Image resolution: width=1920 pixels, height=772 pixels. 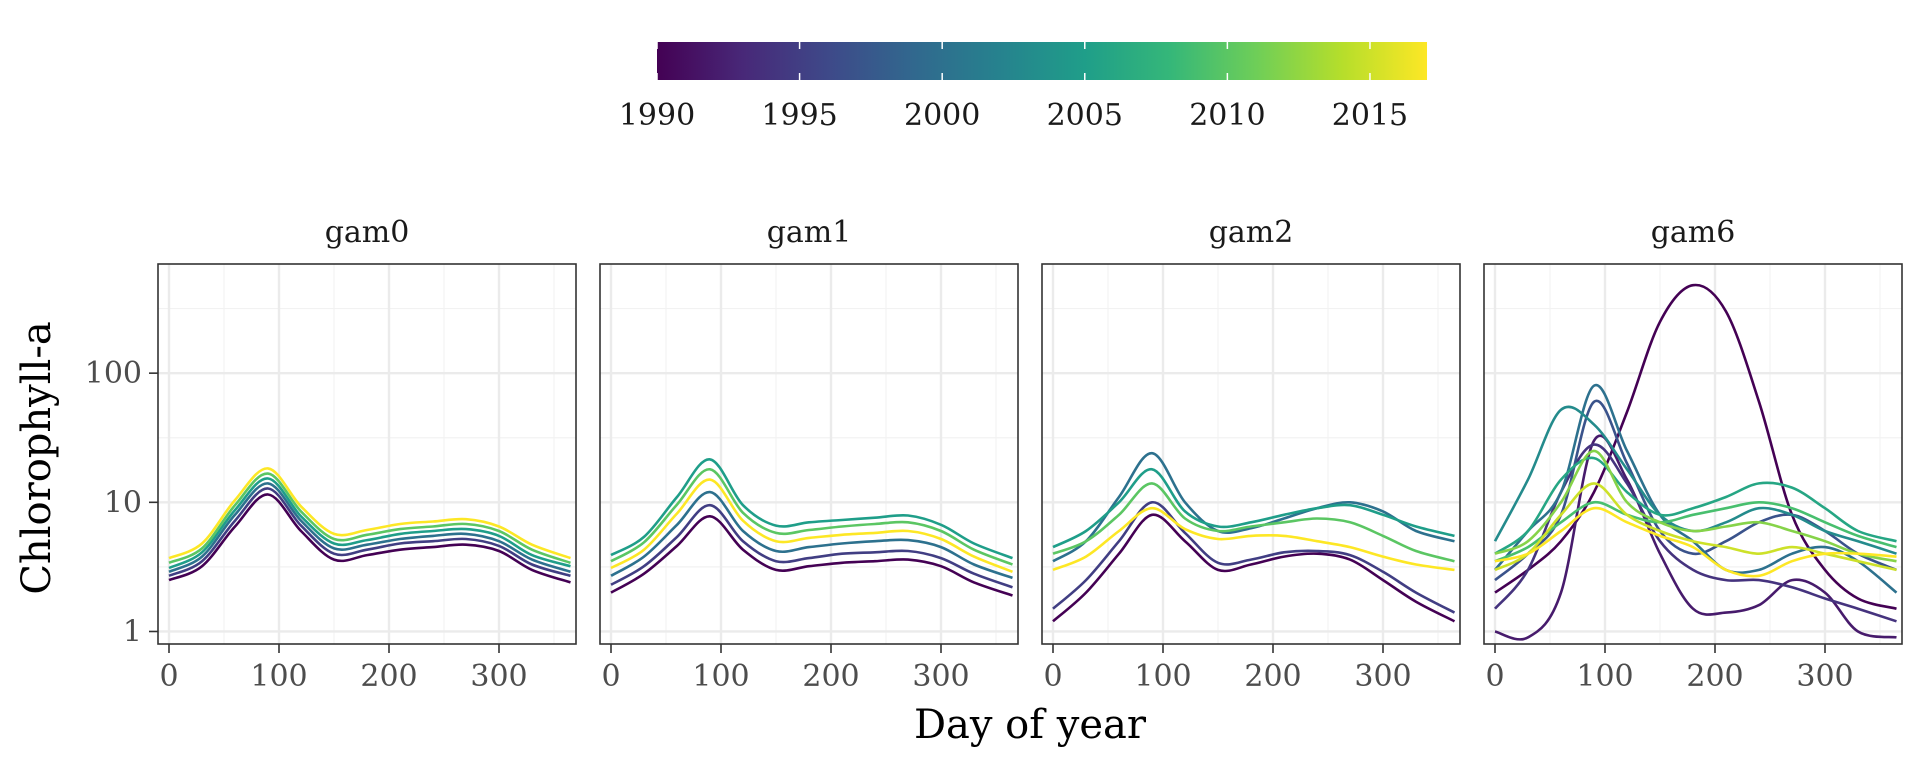 I want to click on series-line-2006, so click(x=1695, y=505).